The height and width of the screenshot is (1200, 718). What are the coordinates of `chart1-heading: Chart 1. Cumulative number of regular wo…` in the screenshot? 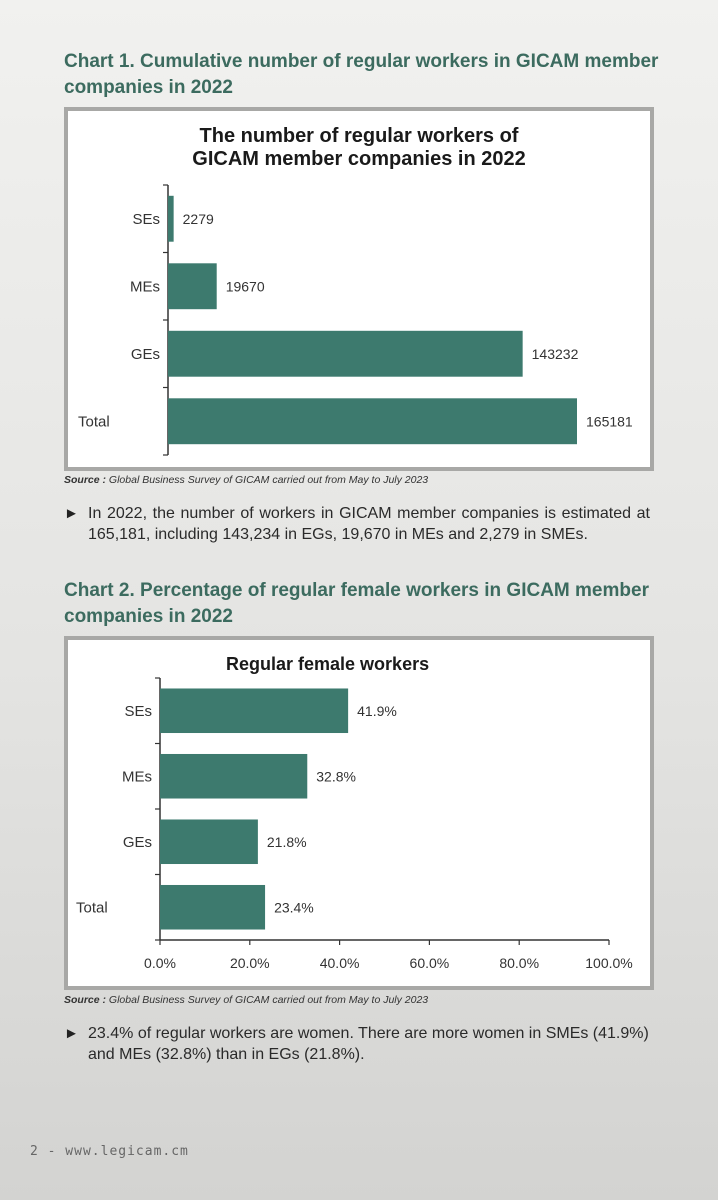 It's located at (361, 74).